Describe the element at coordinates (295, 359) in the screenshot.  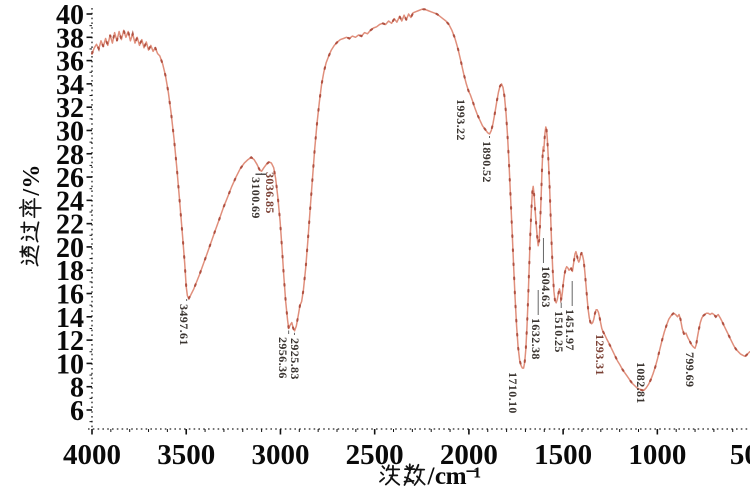
I see `peak-label: 2925.83` at that location.